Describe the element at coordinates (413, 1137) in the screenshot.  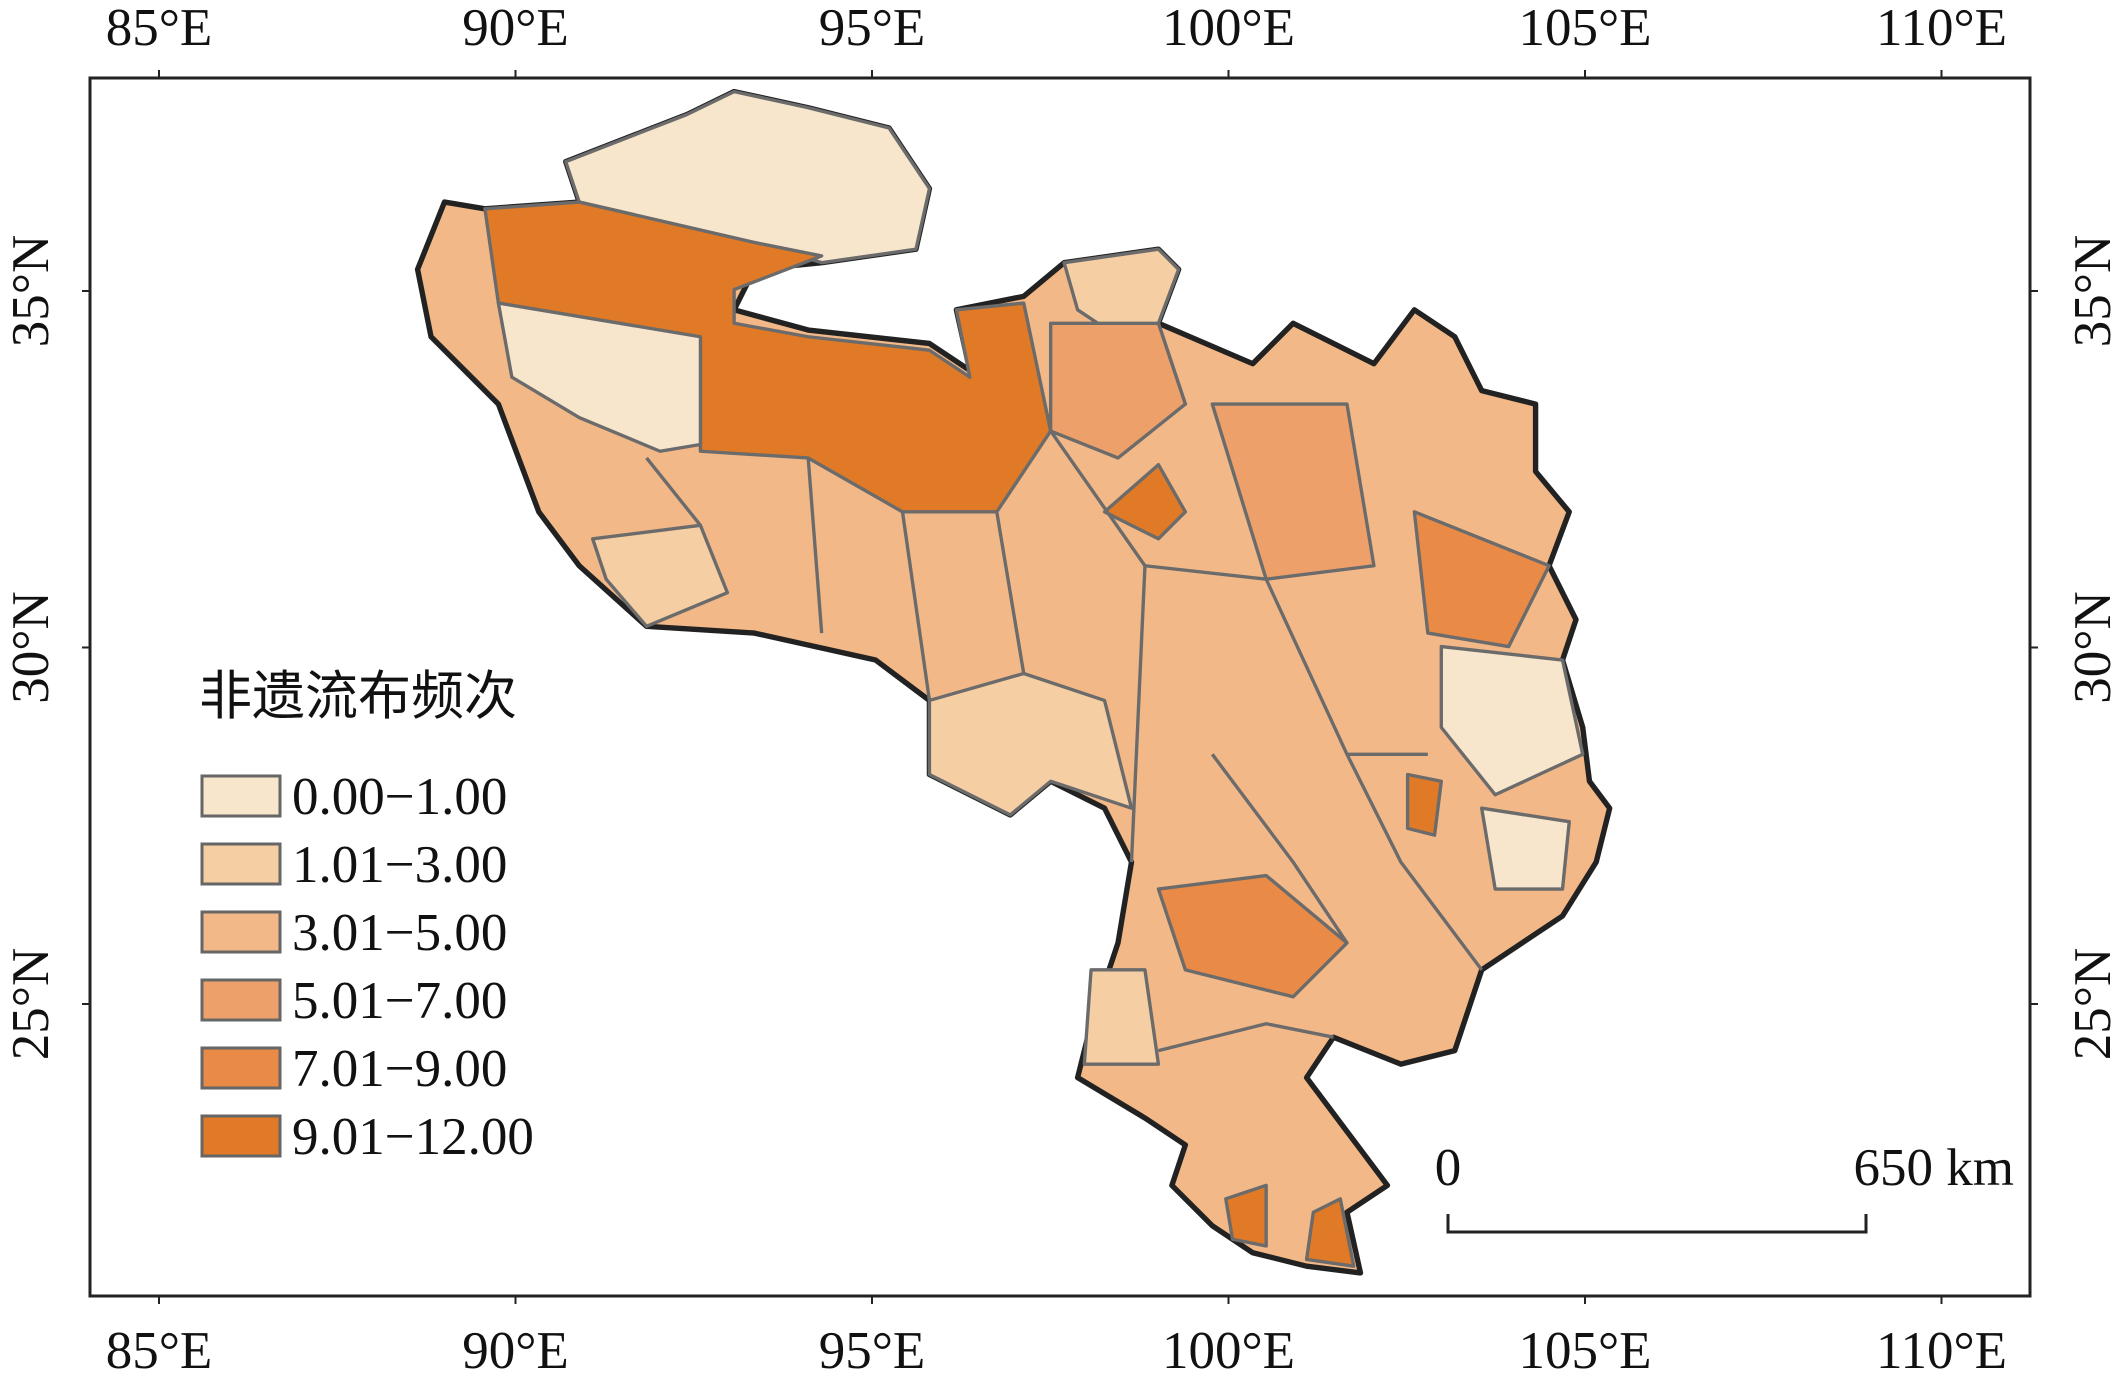
I see `legend-label: 9.01−12.00` at that location.